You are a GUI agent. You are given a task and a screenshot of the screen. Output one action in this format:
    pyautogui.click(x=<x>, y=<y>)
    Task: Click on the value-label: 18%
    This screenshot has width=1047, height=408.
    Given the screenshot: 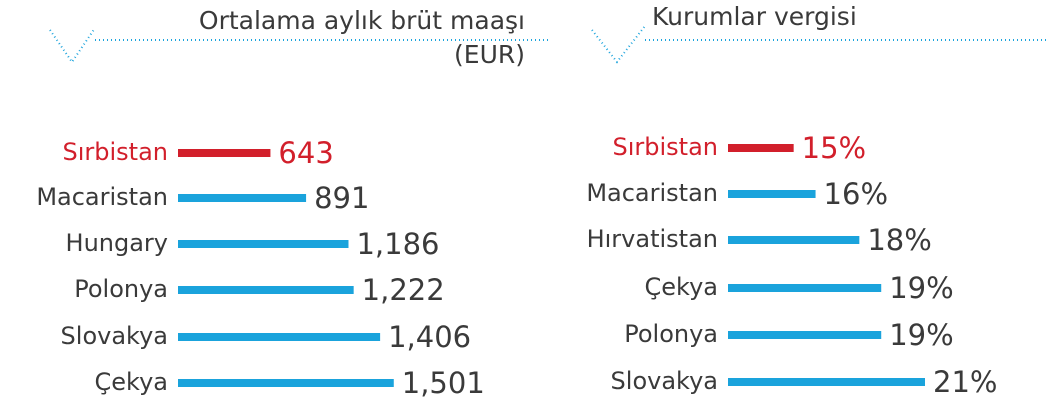 What is the action you would take?
    pyautogui.click(x=899, y=240)
    